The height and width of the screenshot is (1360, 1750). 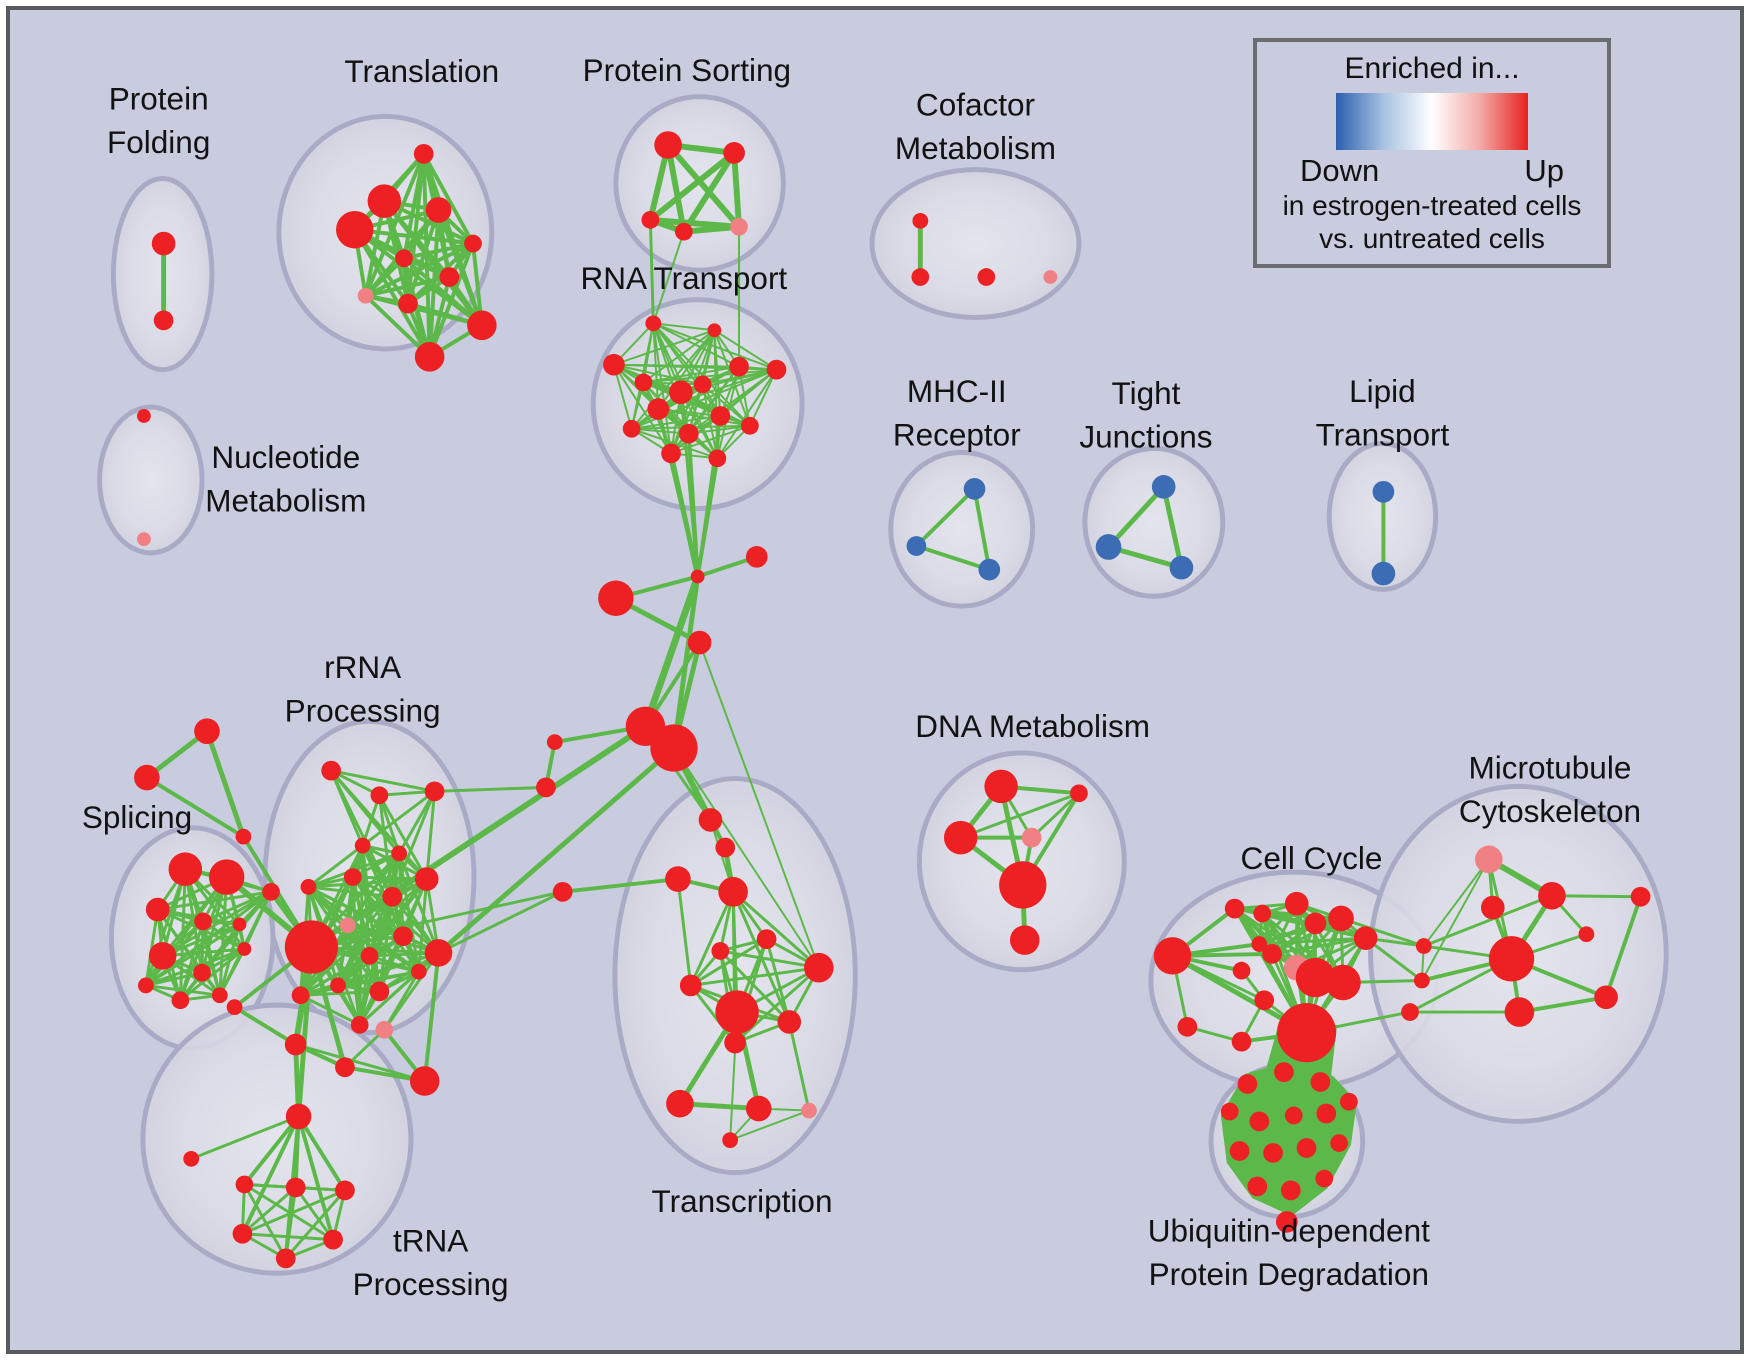 I want to click on edge-t4-t11, so click(x=392, y=293).